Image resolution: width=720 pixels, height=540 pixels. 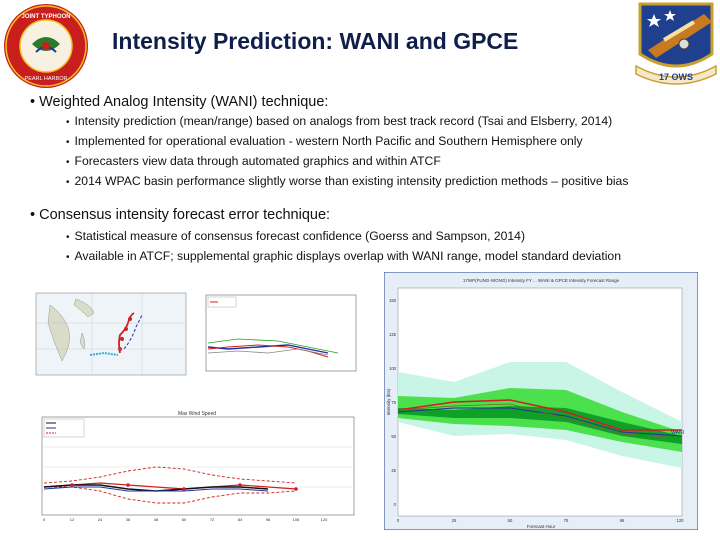 What do you see at coordinates (100, 519) in the screenshot?
I see `max-wind-x-tick: 24` at bounding box center [100, 519].